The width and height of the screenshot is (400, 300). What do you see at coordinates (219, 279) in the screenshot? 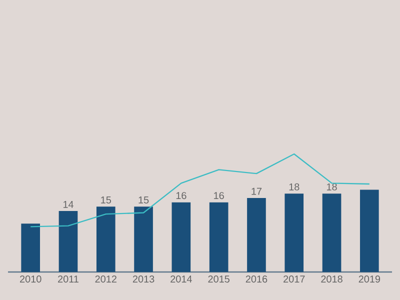
I see `x-tick-label: 2015` at bounding box center [219, 279].